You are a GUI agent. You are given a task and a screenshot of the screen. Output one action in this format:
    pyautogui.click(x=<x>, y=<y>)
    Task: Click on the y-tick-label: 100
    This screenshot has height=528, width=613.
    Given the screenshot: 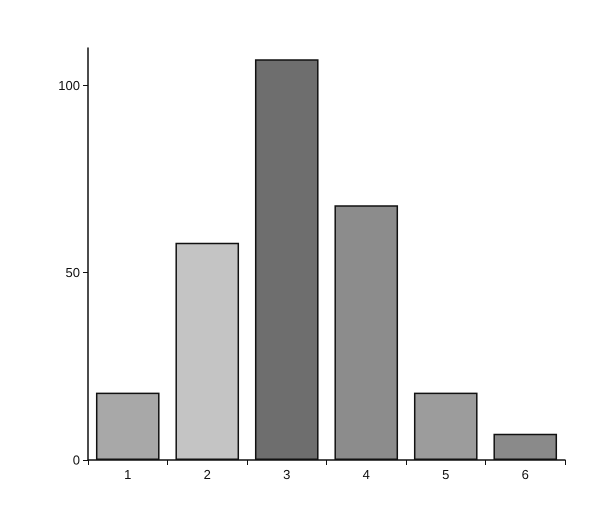 What is the action you would take?
    pyautogui.click(x=69, y=85)
    